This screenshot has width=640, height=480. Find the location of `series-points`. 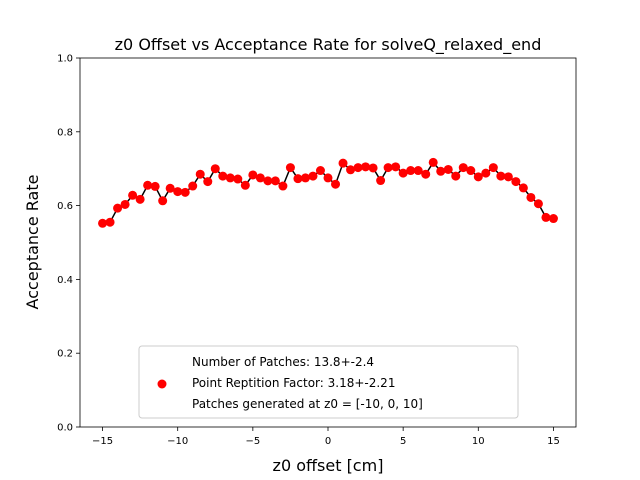

series-points is located at coordinates (328, 192).